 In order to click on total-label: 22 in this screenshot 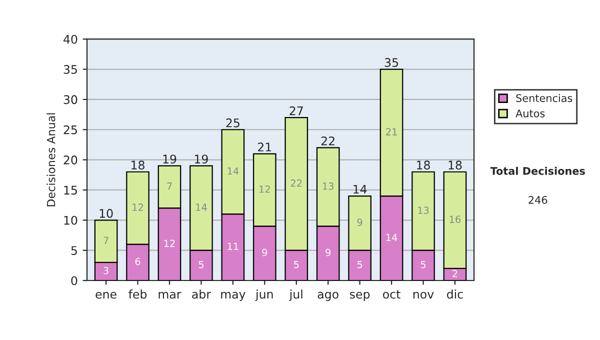, I will do `click(327, 141)`.